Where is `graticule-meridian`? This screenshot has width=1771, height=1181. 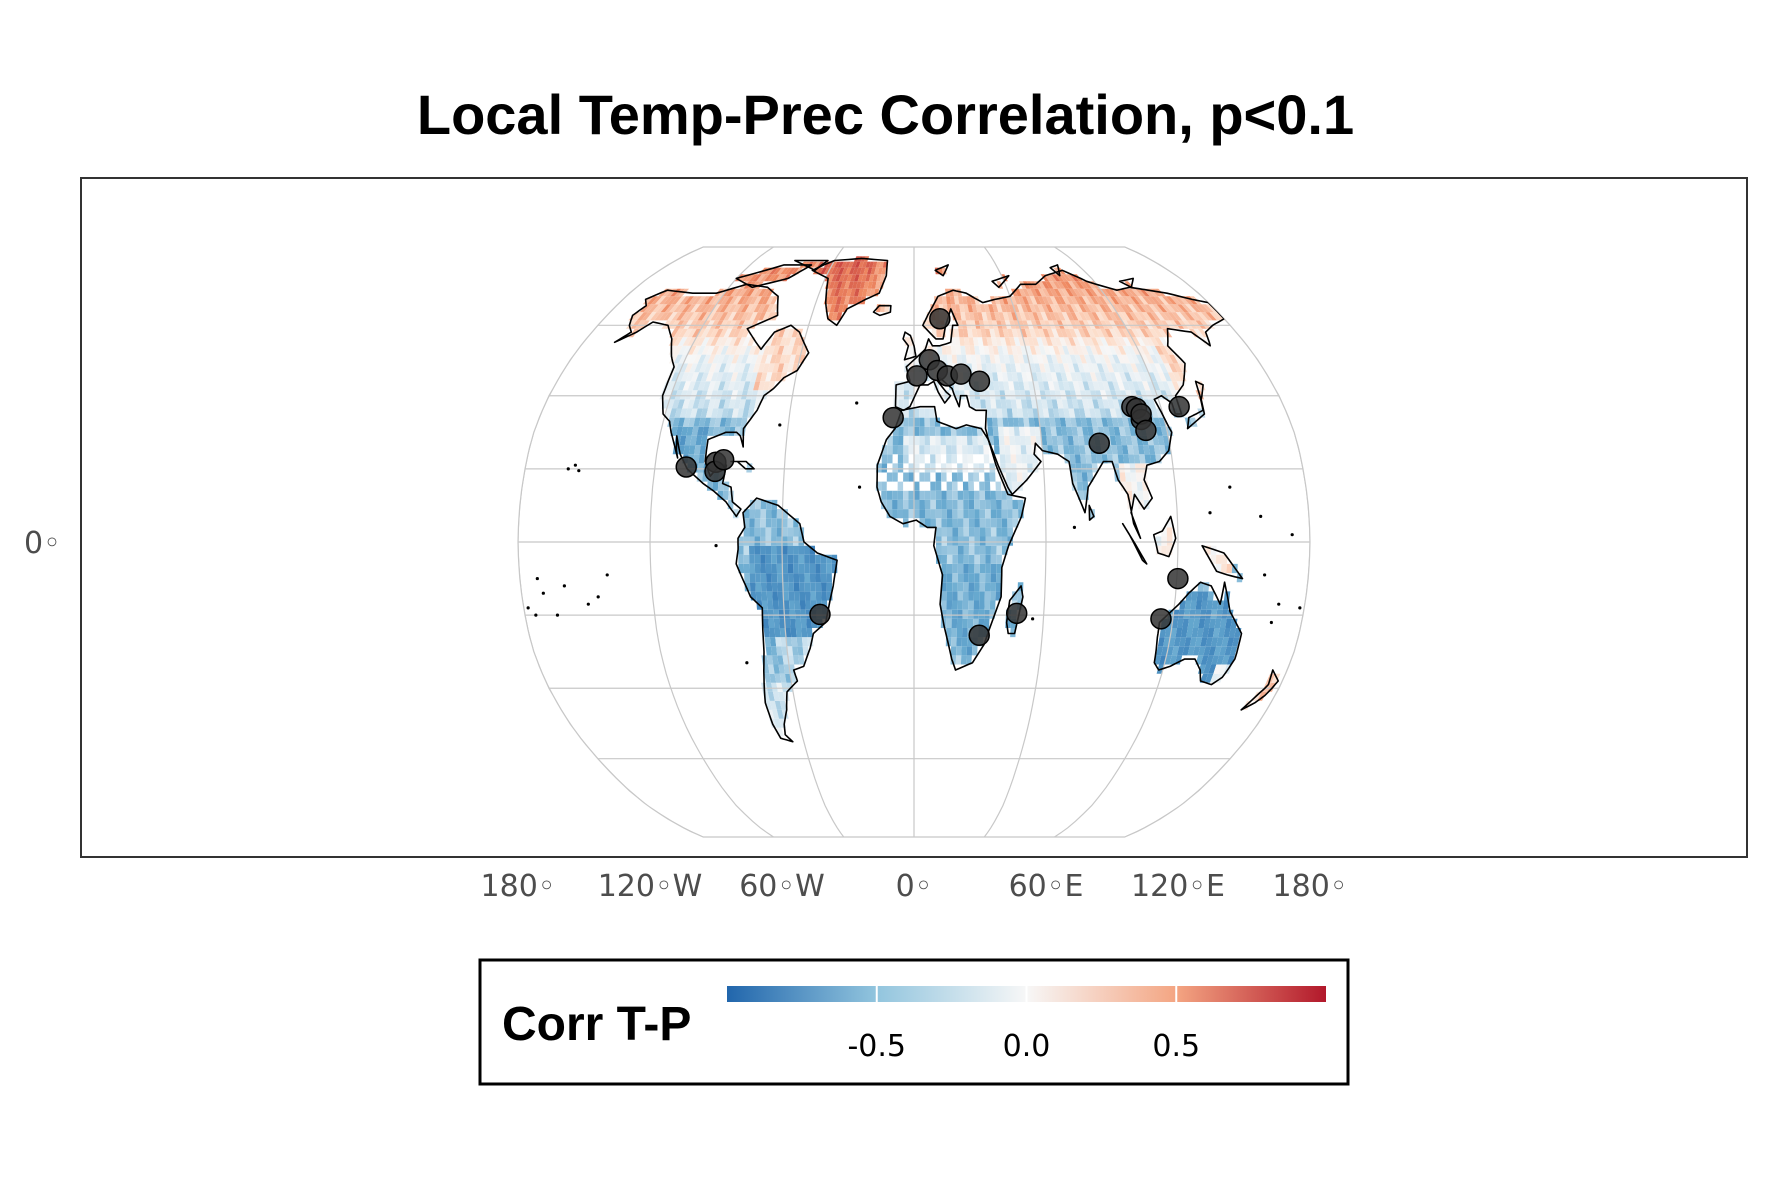 graticule-meridian is located at coordinates (1015, 542).